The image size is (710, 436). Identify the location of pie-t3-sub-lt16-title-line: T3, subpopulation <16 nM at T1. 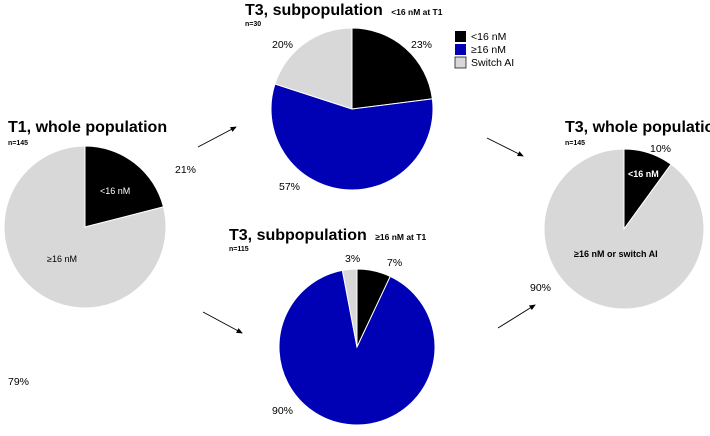
(344, 10).